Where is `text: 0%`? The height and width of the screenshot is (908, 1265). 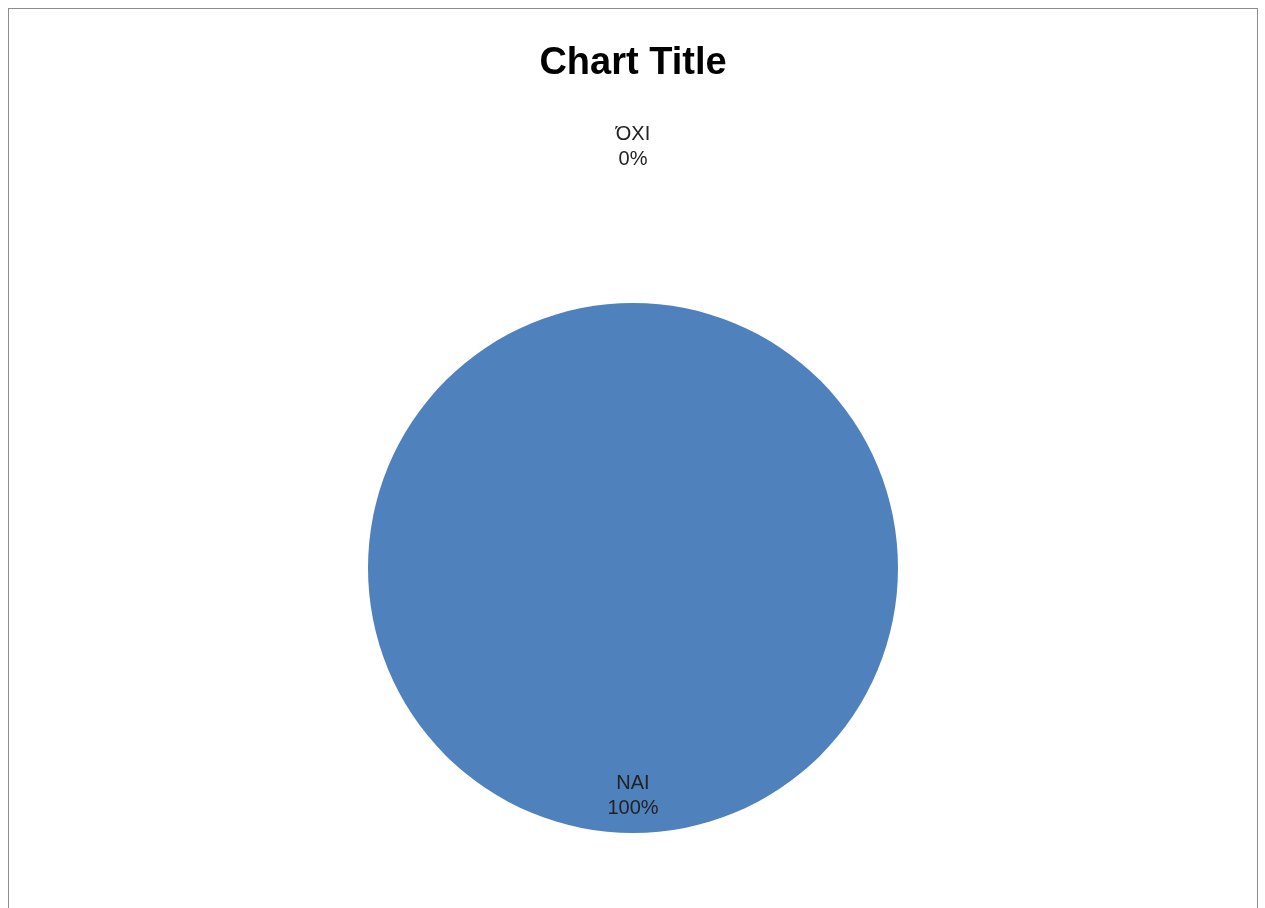
text: 0% is located at coordinates (633, 158).